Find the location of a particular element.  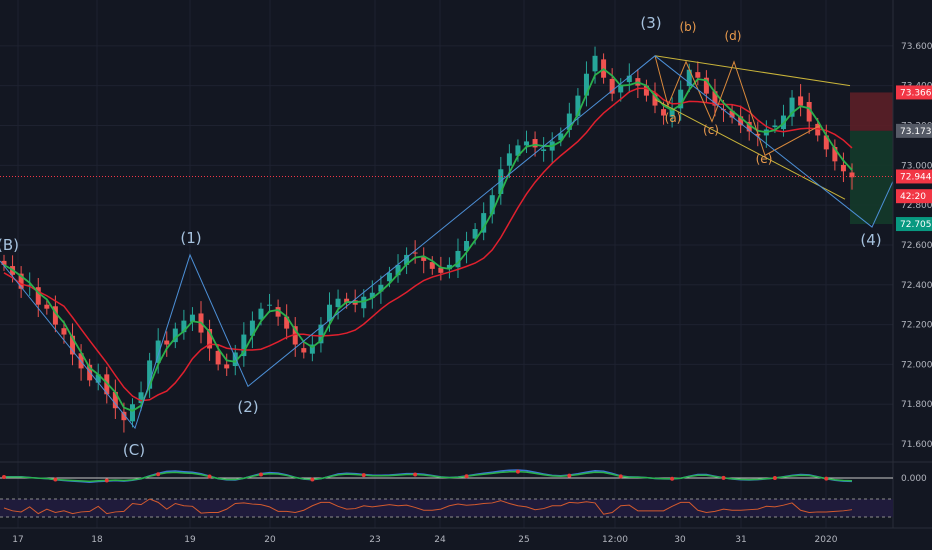

x-tick-label: 30 is located at coordinates (680, 540).